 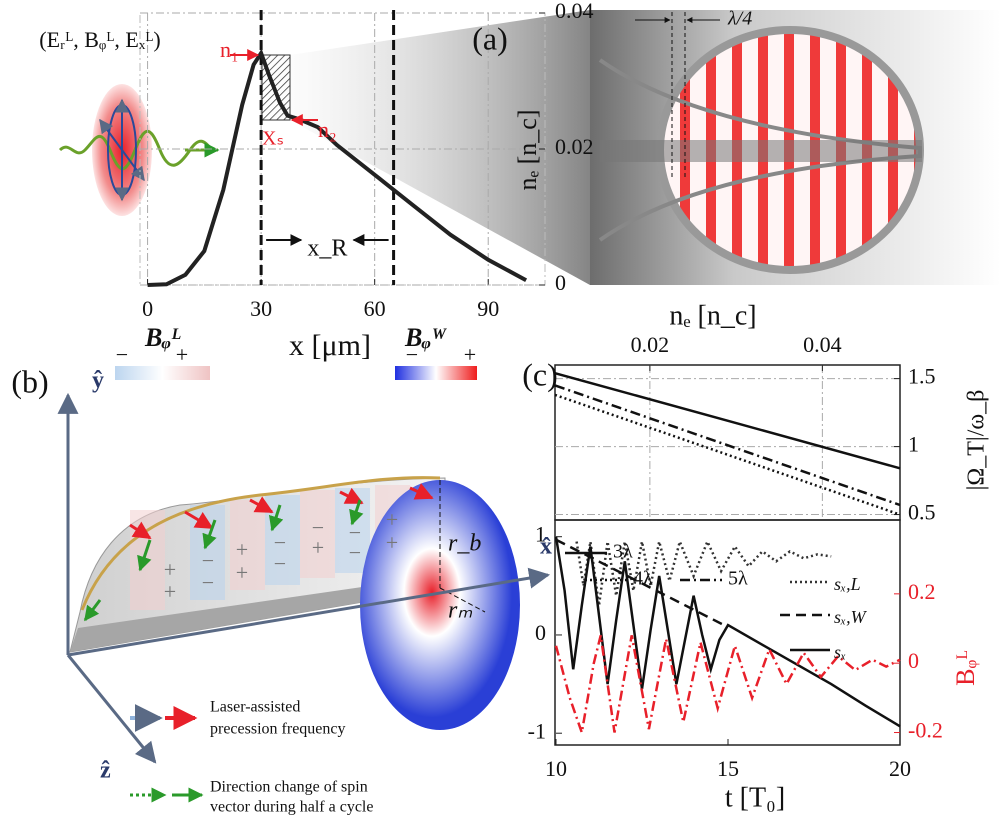 I want to click on panel-label: (a), so click(x=490, y=38).